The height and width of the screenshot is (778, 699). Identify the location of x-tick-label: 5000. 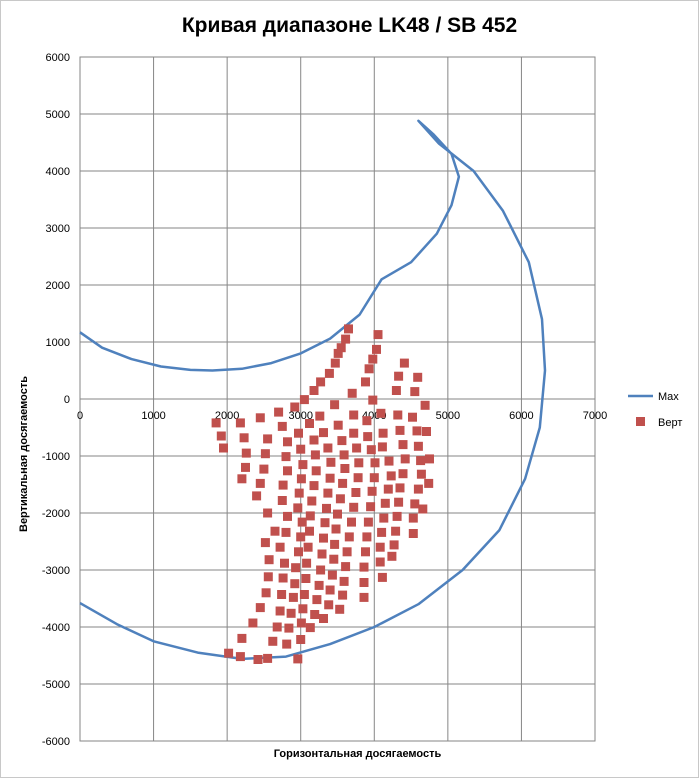
(448, 416).